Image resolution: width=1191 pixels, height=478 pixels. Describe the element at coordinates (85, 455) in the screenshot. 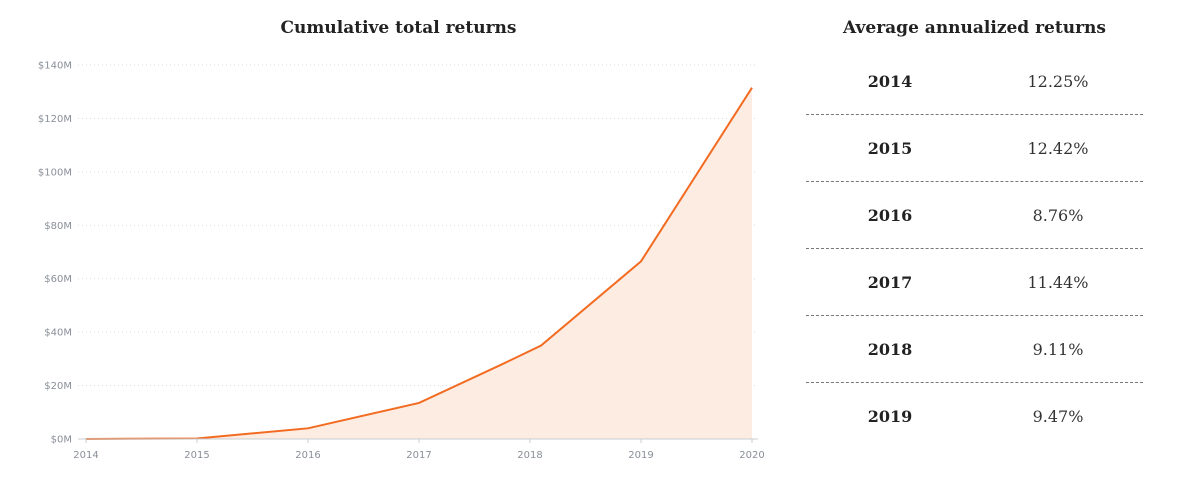

I see `x-tick-label: 2014` at that location.